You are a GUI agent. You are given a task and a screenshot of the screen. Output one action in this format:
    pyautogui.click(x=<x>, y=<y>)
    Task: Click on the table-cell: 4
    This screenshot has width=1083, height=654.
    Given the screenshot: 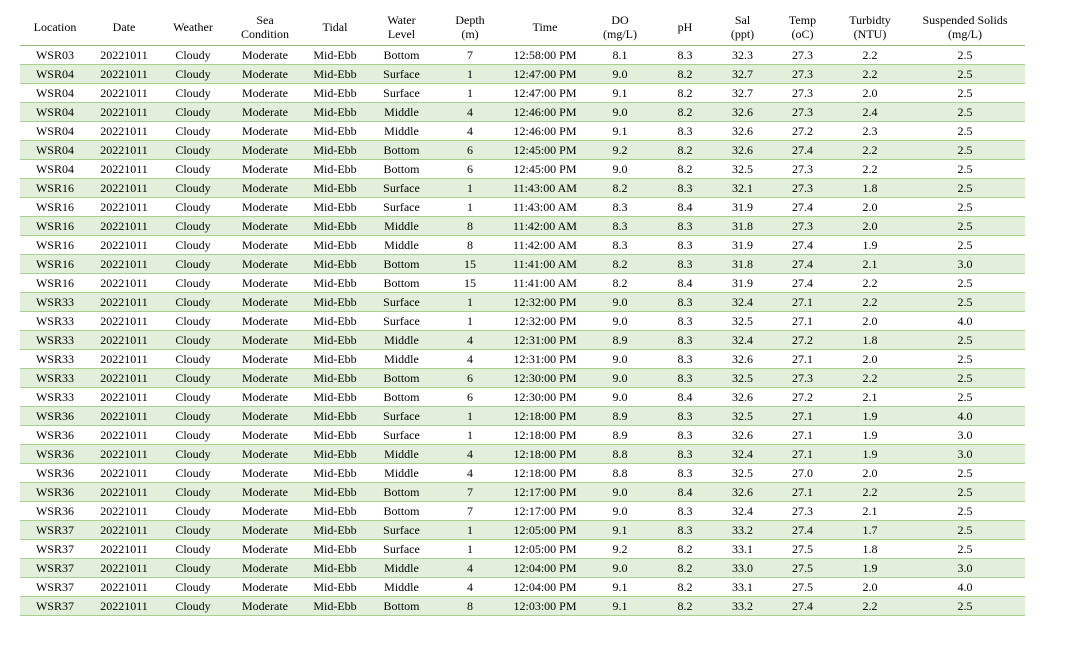 What is the action you would take?
    pyautogui.click(x=470, y=454)
    